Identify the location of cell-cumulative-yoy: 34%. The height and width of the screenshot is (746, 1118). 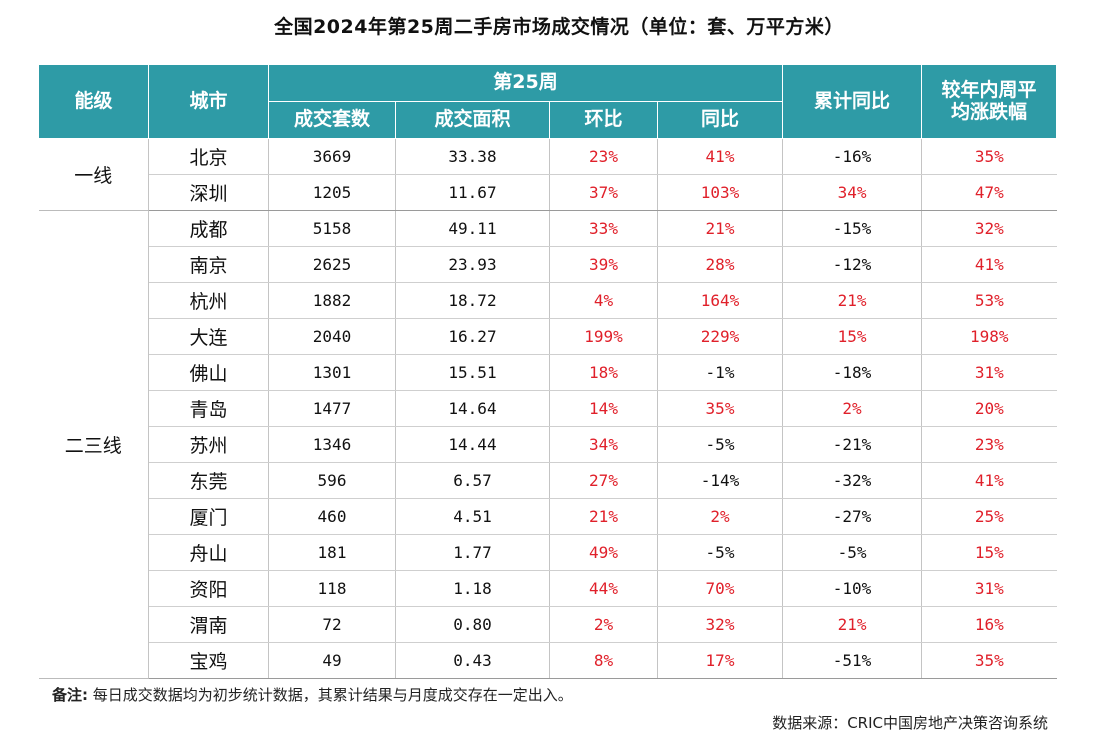
(852, 192).